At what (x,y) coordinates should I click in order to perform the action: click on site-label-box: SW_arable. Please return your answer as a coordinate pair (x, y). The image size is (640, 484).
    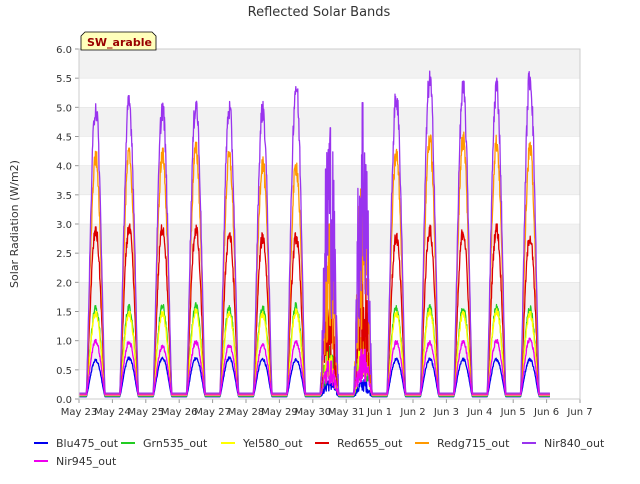
    Looking at the image, I should click on (118, 41).